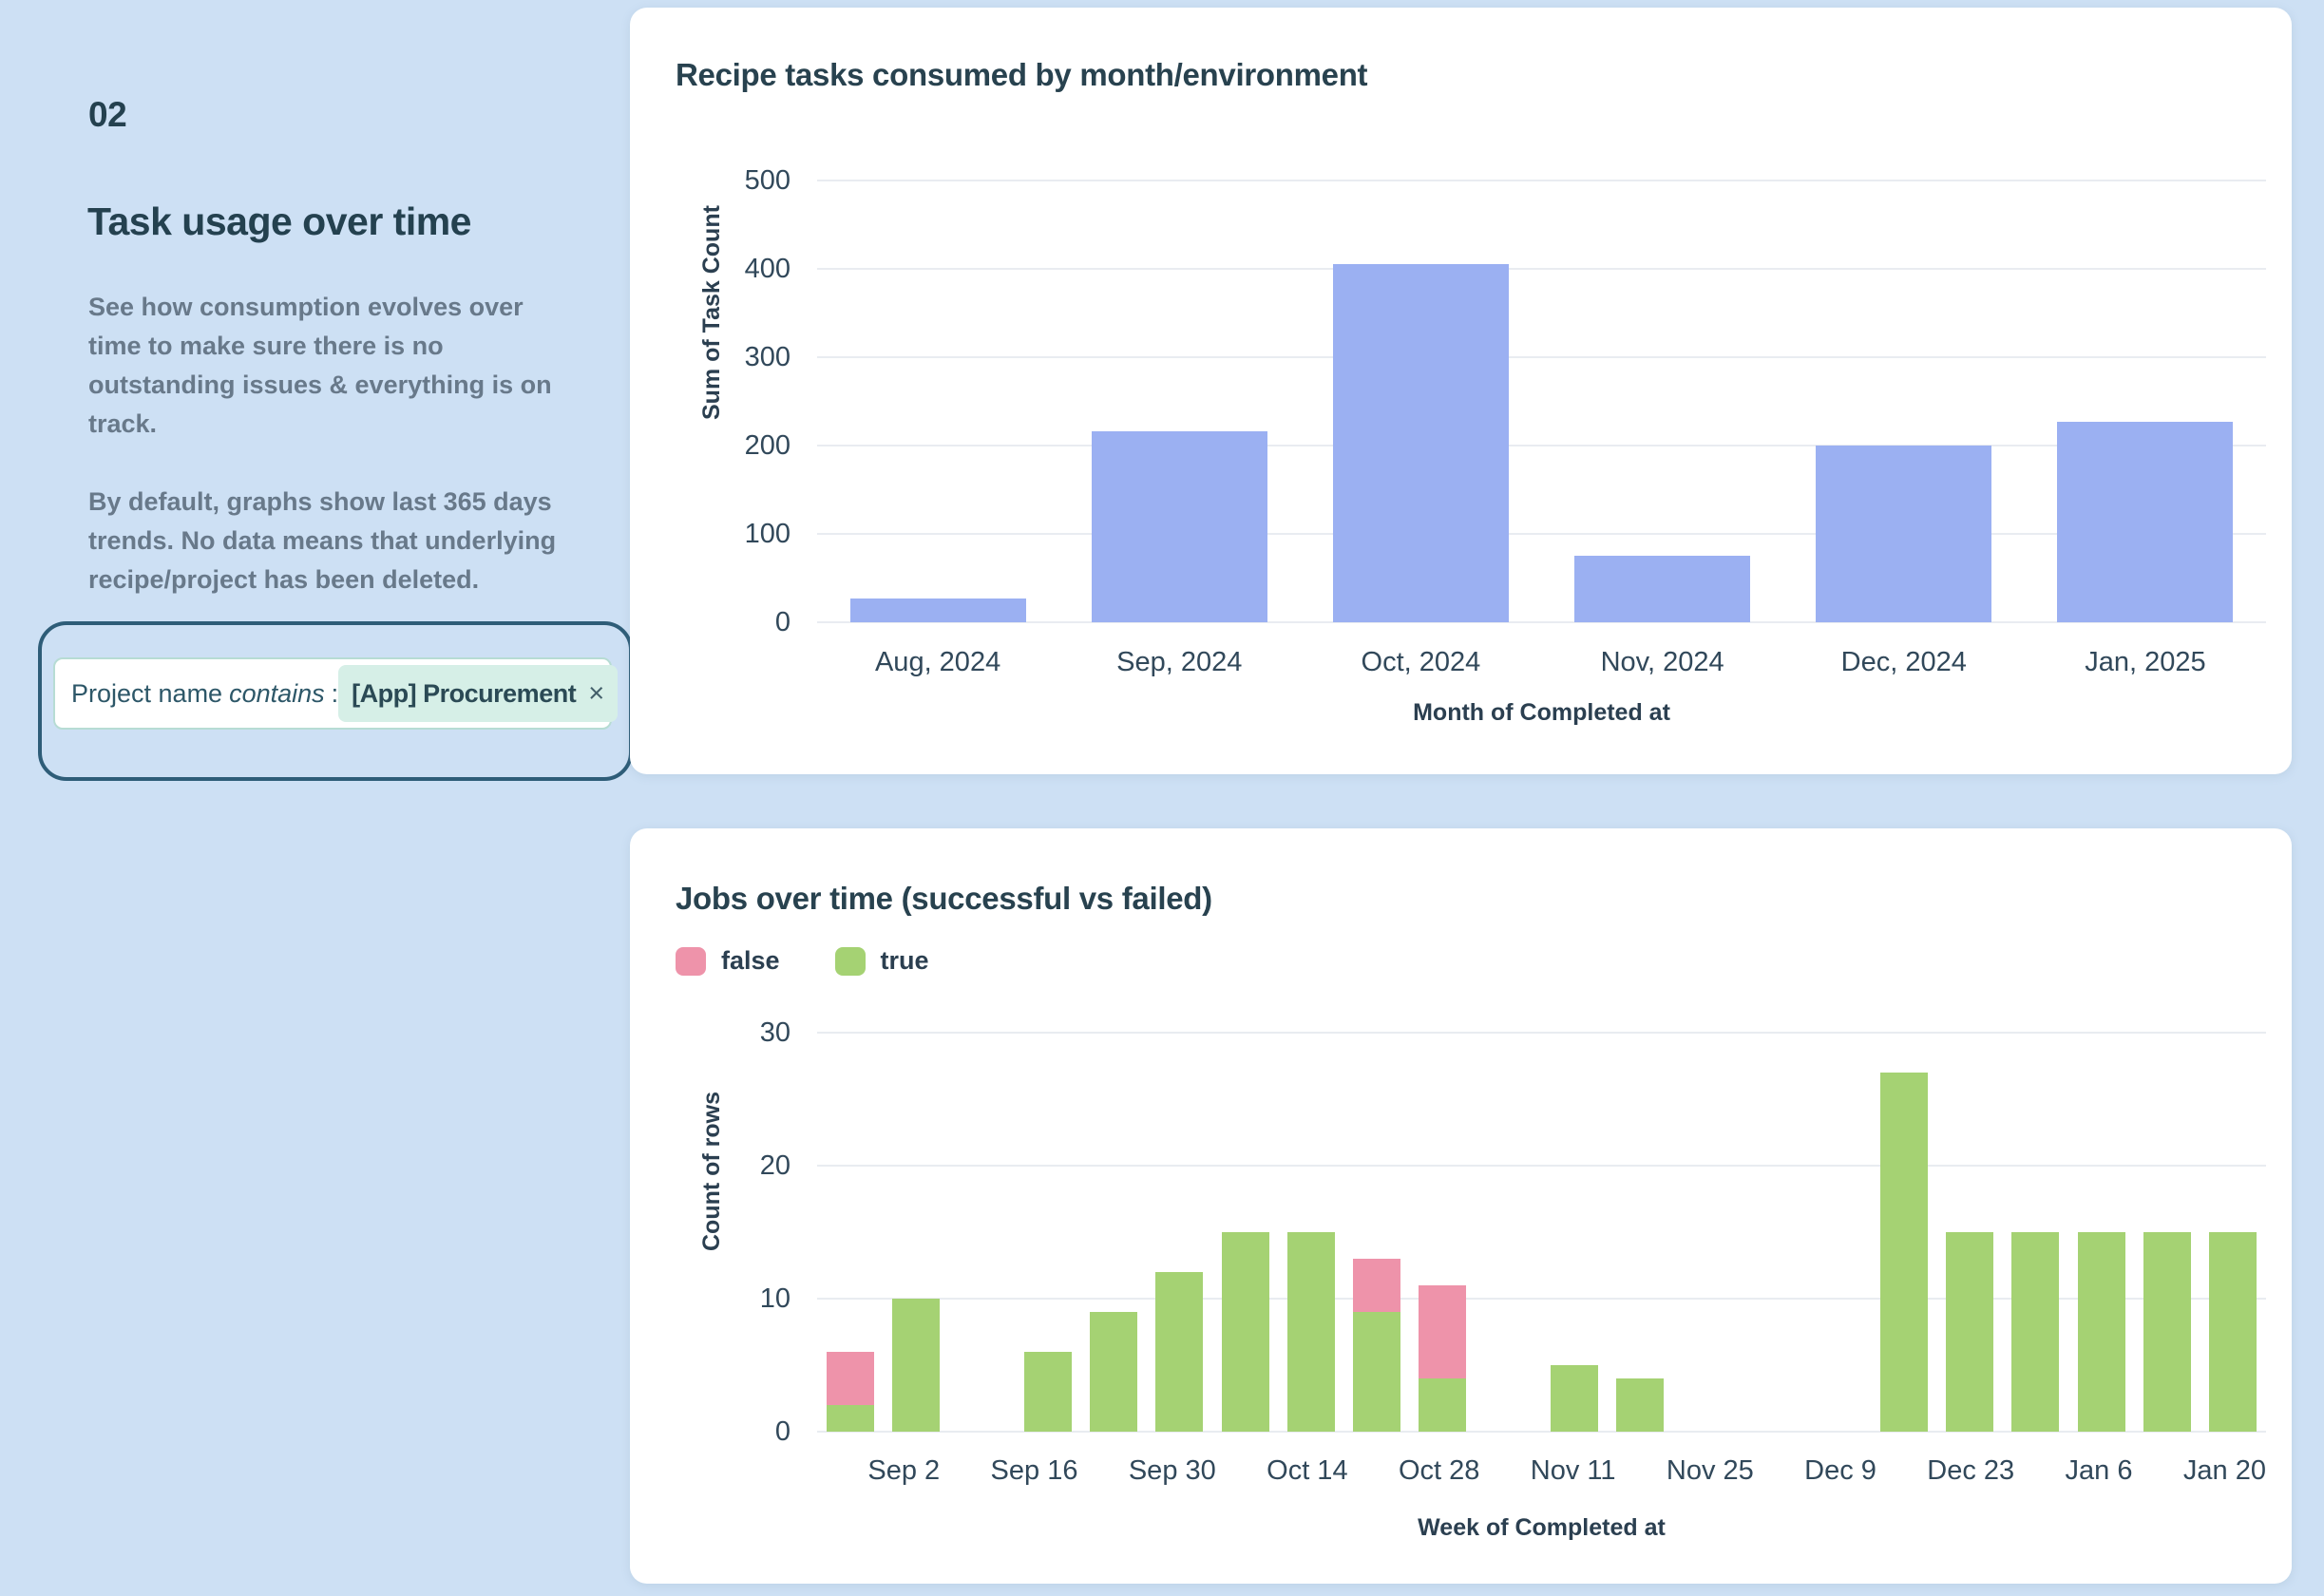 Image resolution: width=2324 pixels, height=1596 pixels. What do you see at coordinates (1542, 1527) in the screenshot?
I see `x-axis-title: Week of Completed at` at bounding box center [1542, 1527].